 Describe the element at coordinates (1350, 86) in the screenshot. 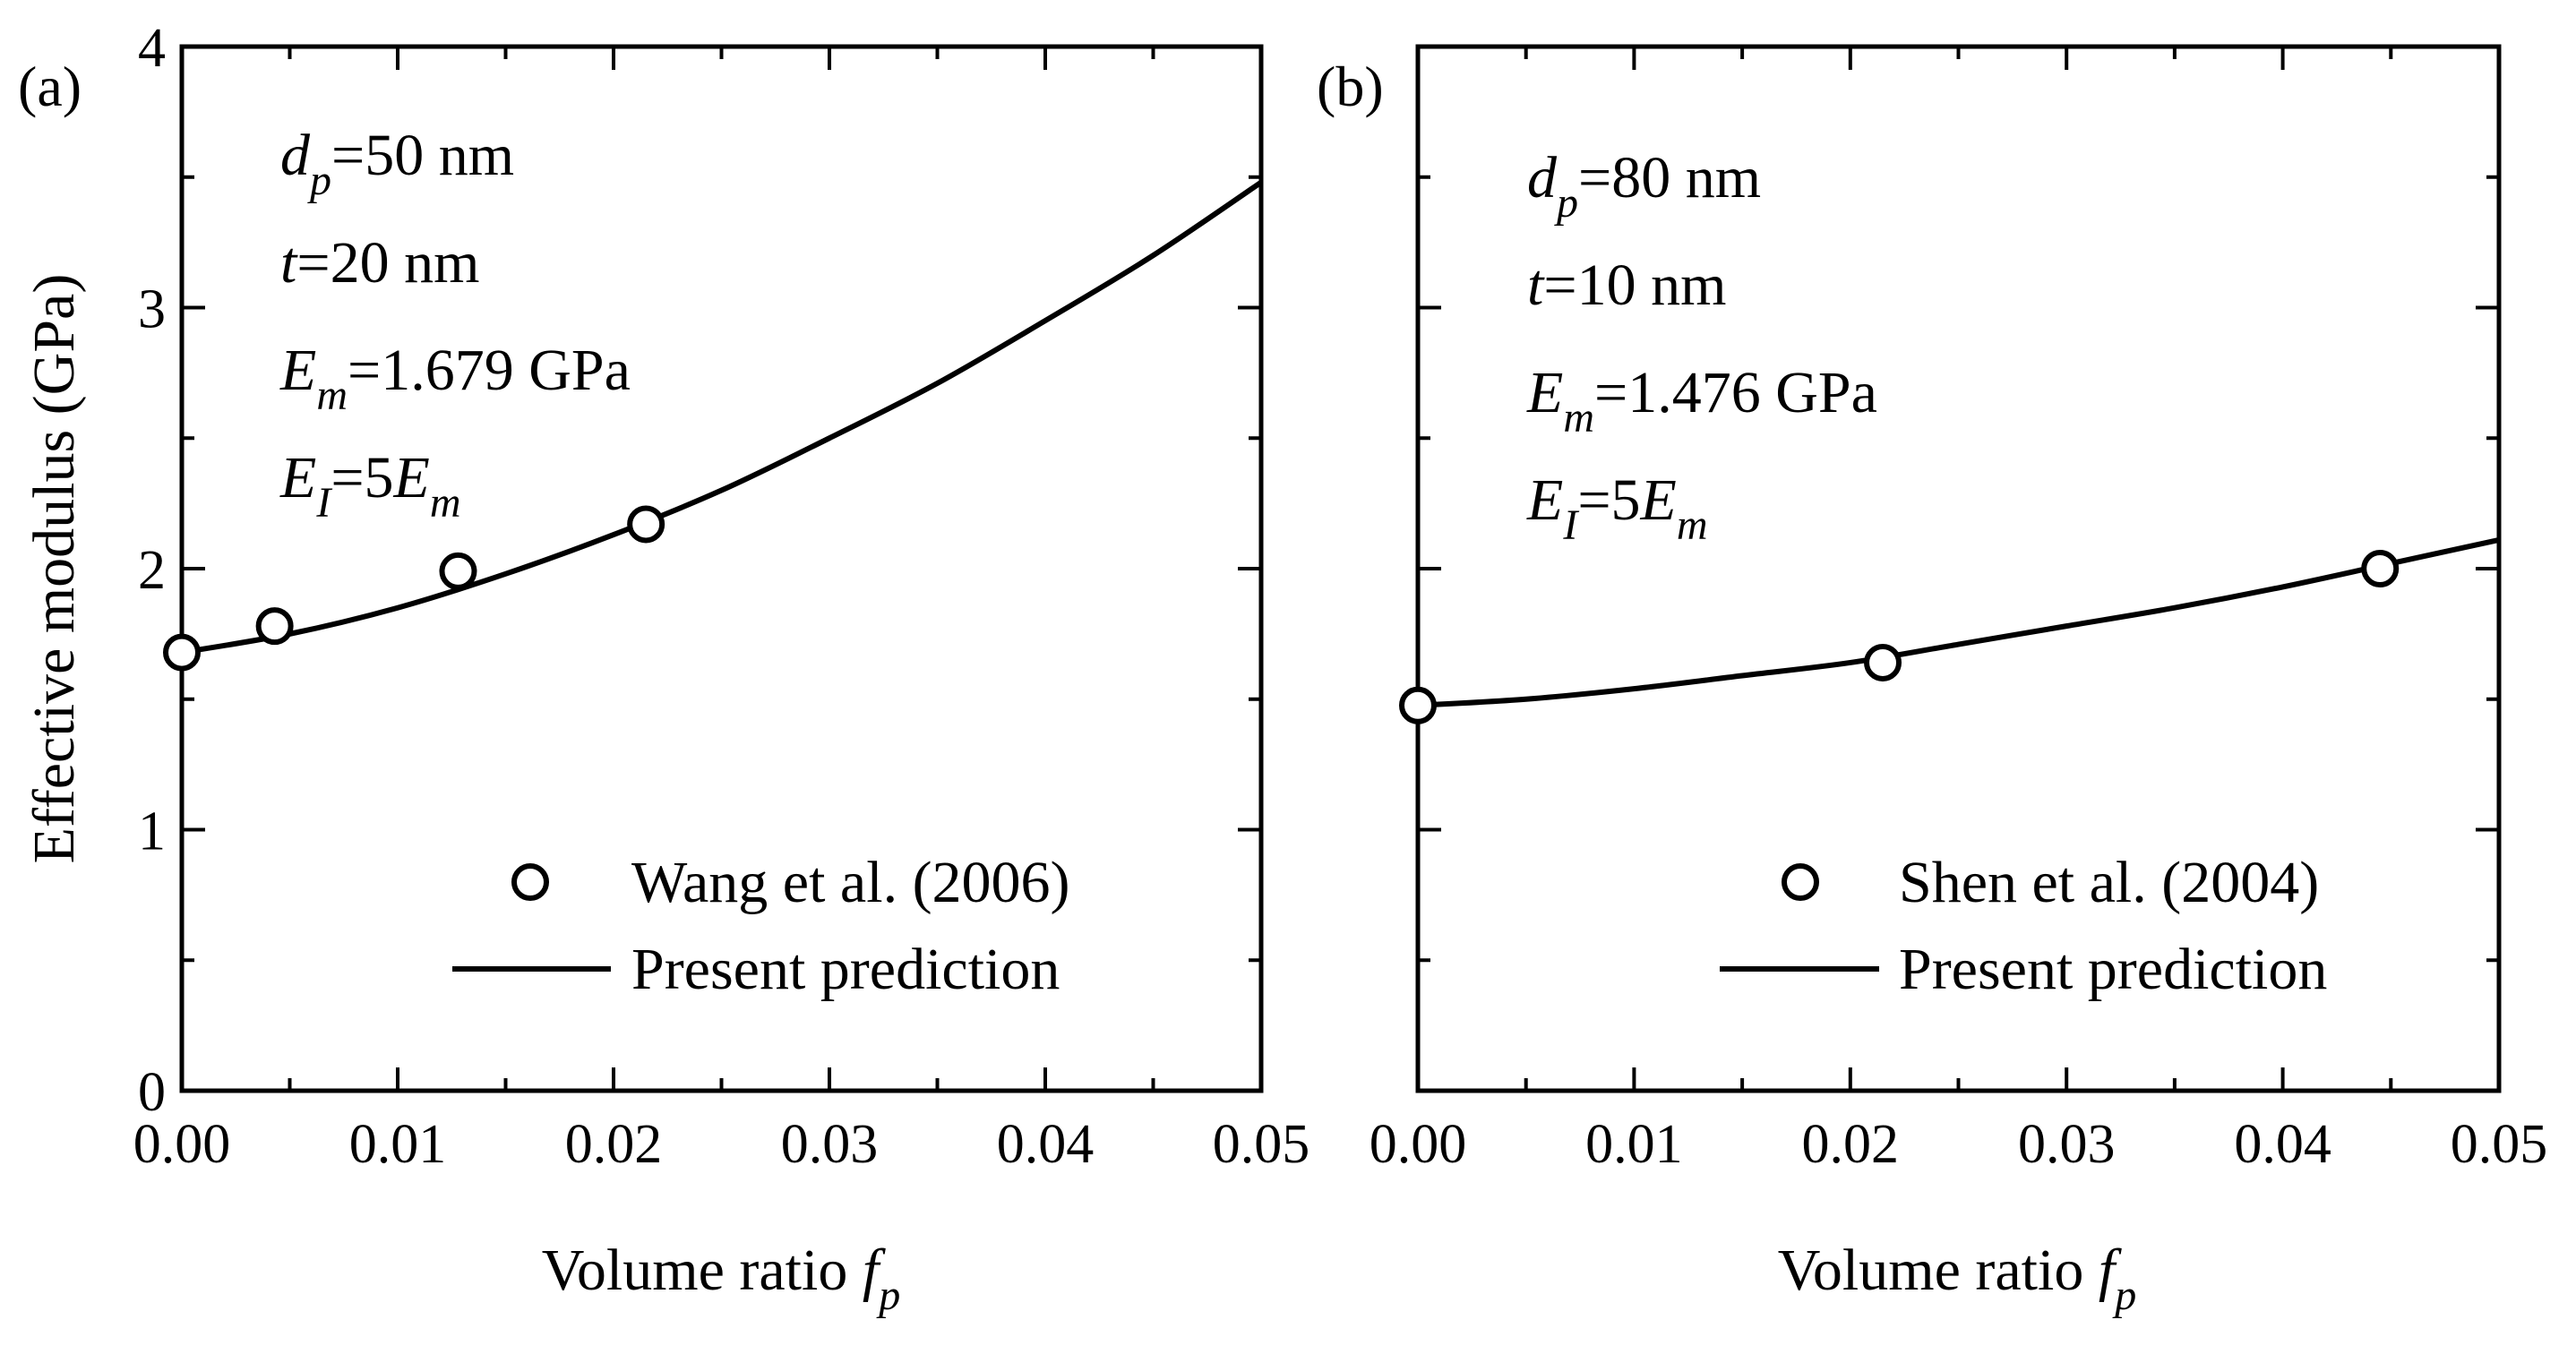

I see `panel-label: (b)` at that location.